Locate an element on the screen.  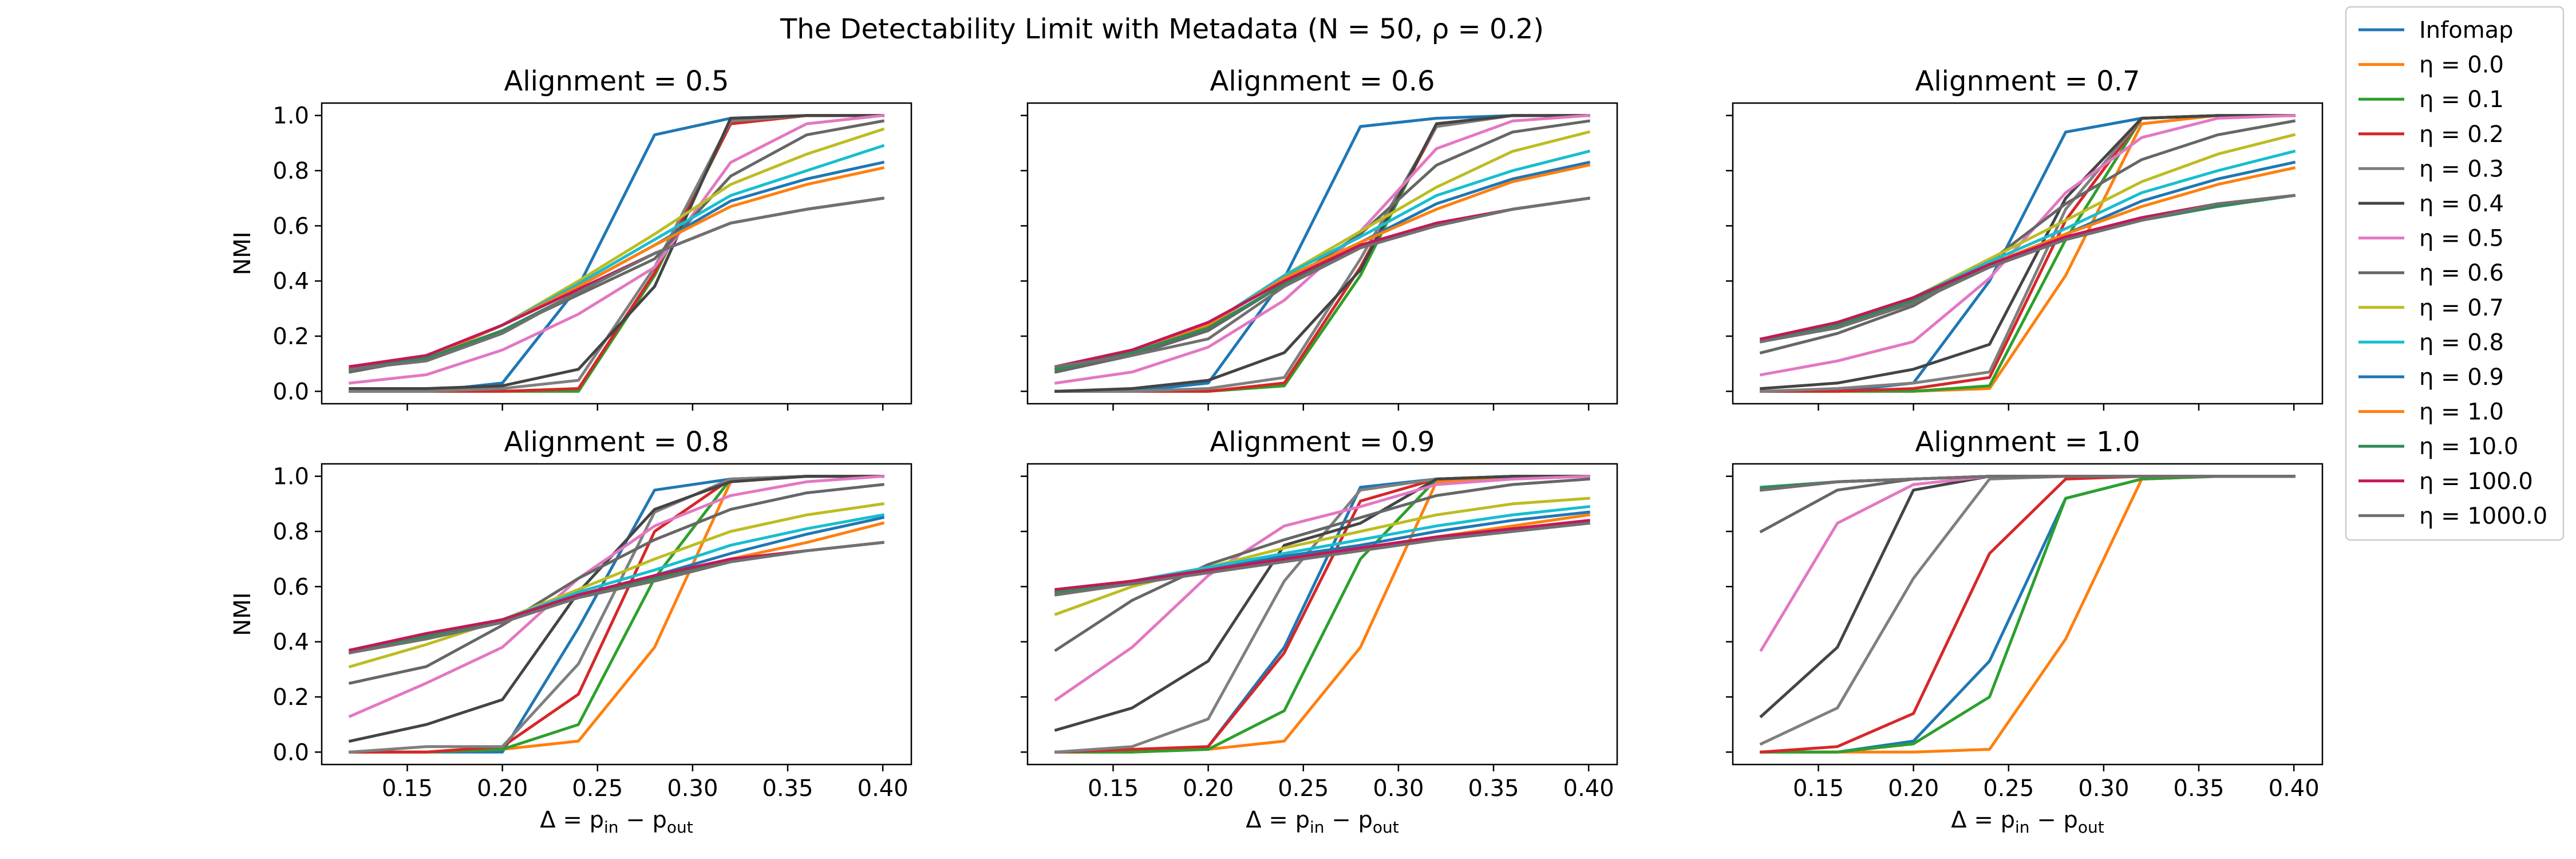
legend-item-eta-0-6: η = 0.6 is located at coordinates (2431, 273).